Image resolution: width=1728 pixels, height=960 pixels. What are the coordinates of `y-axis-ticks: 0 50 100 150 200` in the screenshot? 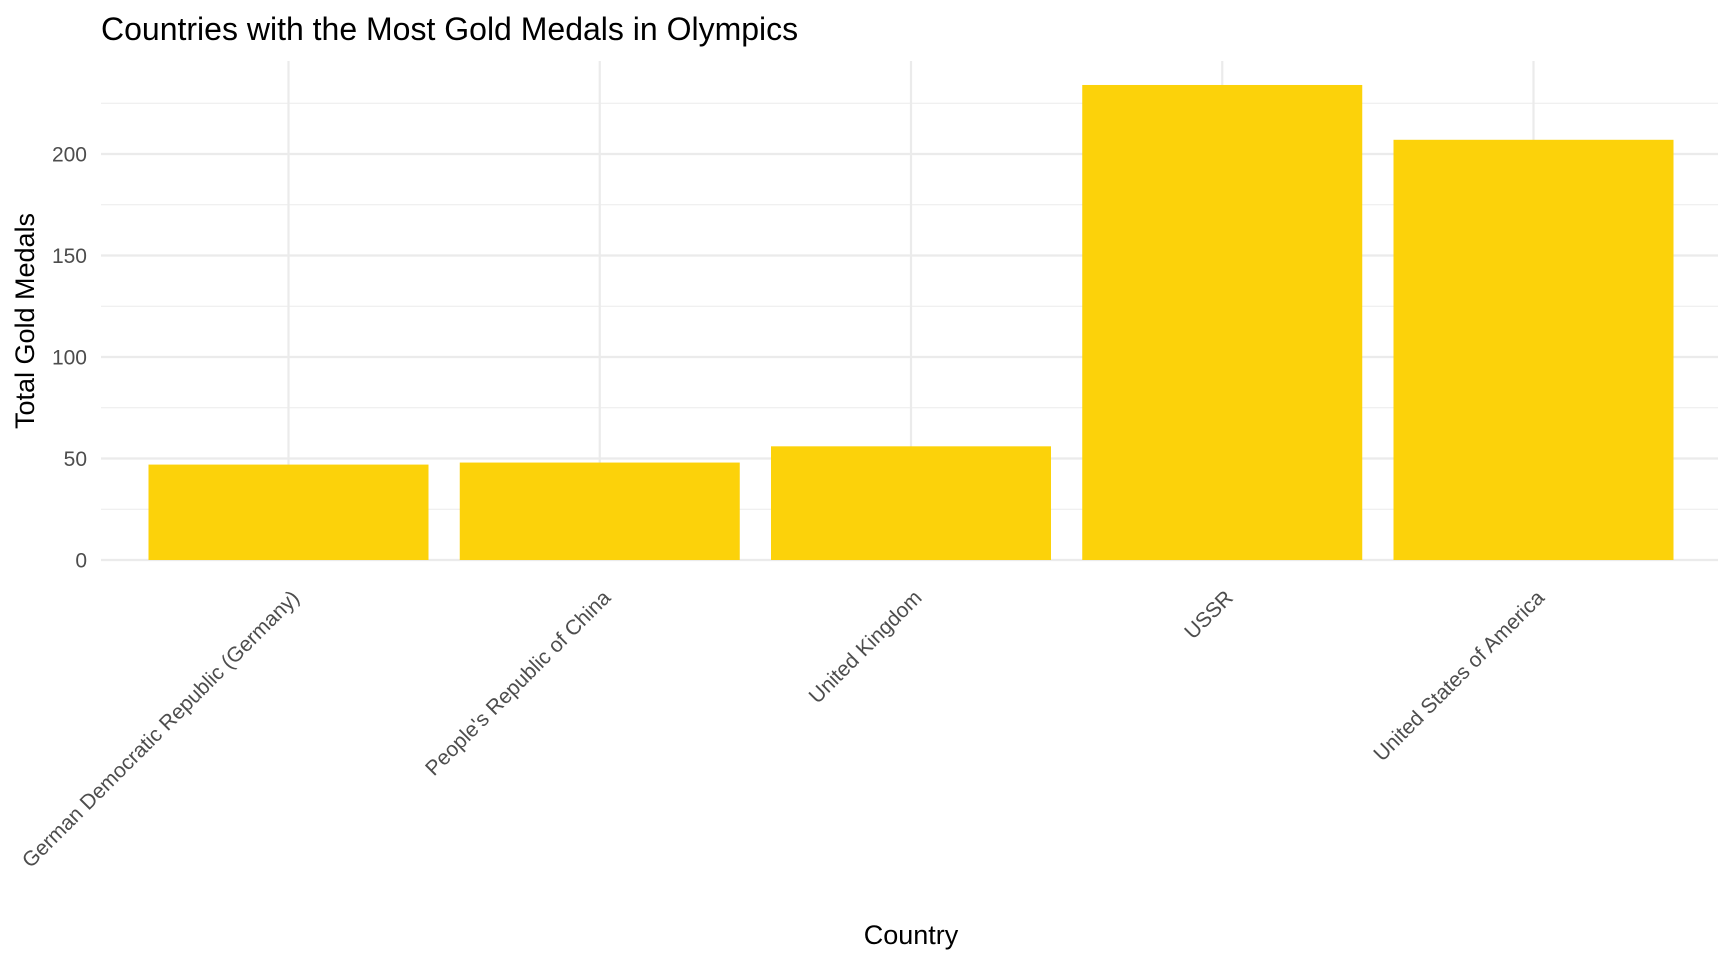 It's located at (69, 358).